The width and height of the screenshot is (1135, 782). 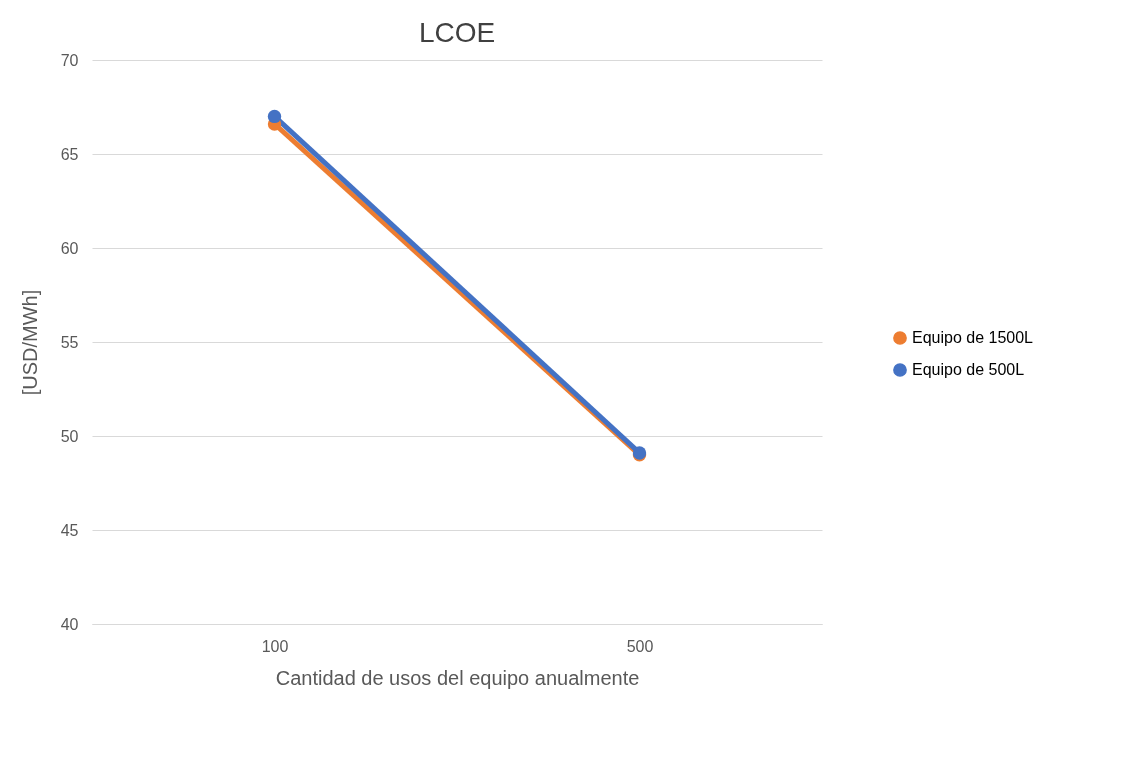 What do you see at coordinates (275, 646) in the screenshot?
I see `x-tick-label: 100` at bounding box center [275, 646].